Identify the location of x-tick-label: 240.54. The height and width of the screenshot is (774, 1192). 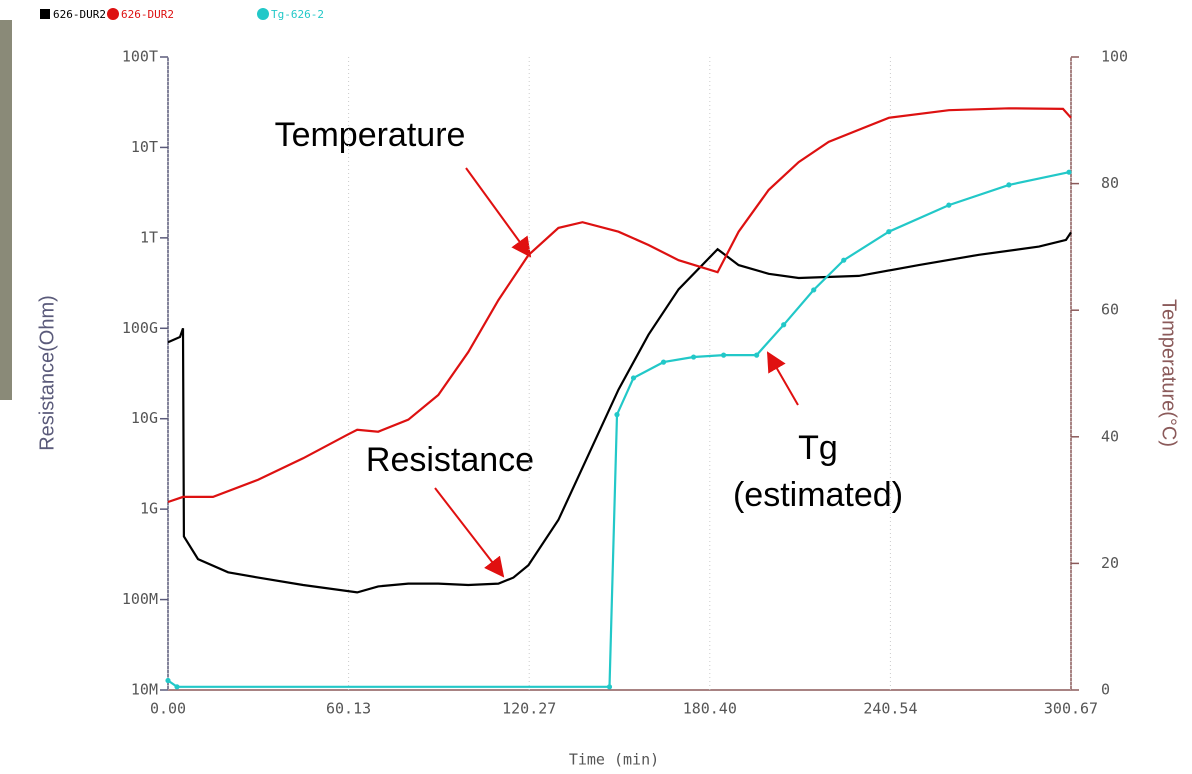
(890, 709).